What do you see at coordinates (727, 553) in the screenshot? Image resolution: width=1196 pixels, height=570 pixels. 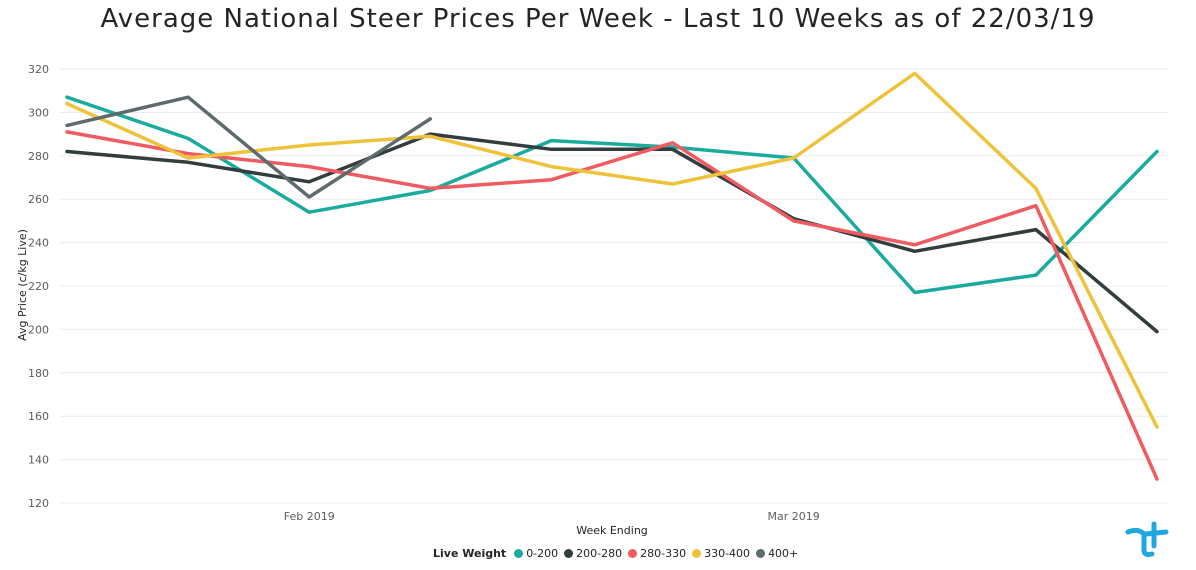 I see `legend-label: 330-400` at bounding box center [727, 553].